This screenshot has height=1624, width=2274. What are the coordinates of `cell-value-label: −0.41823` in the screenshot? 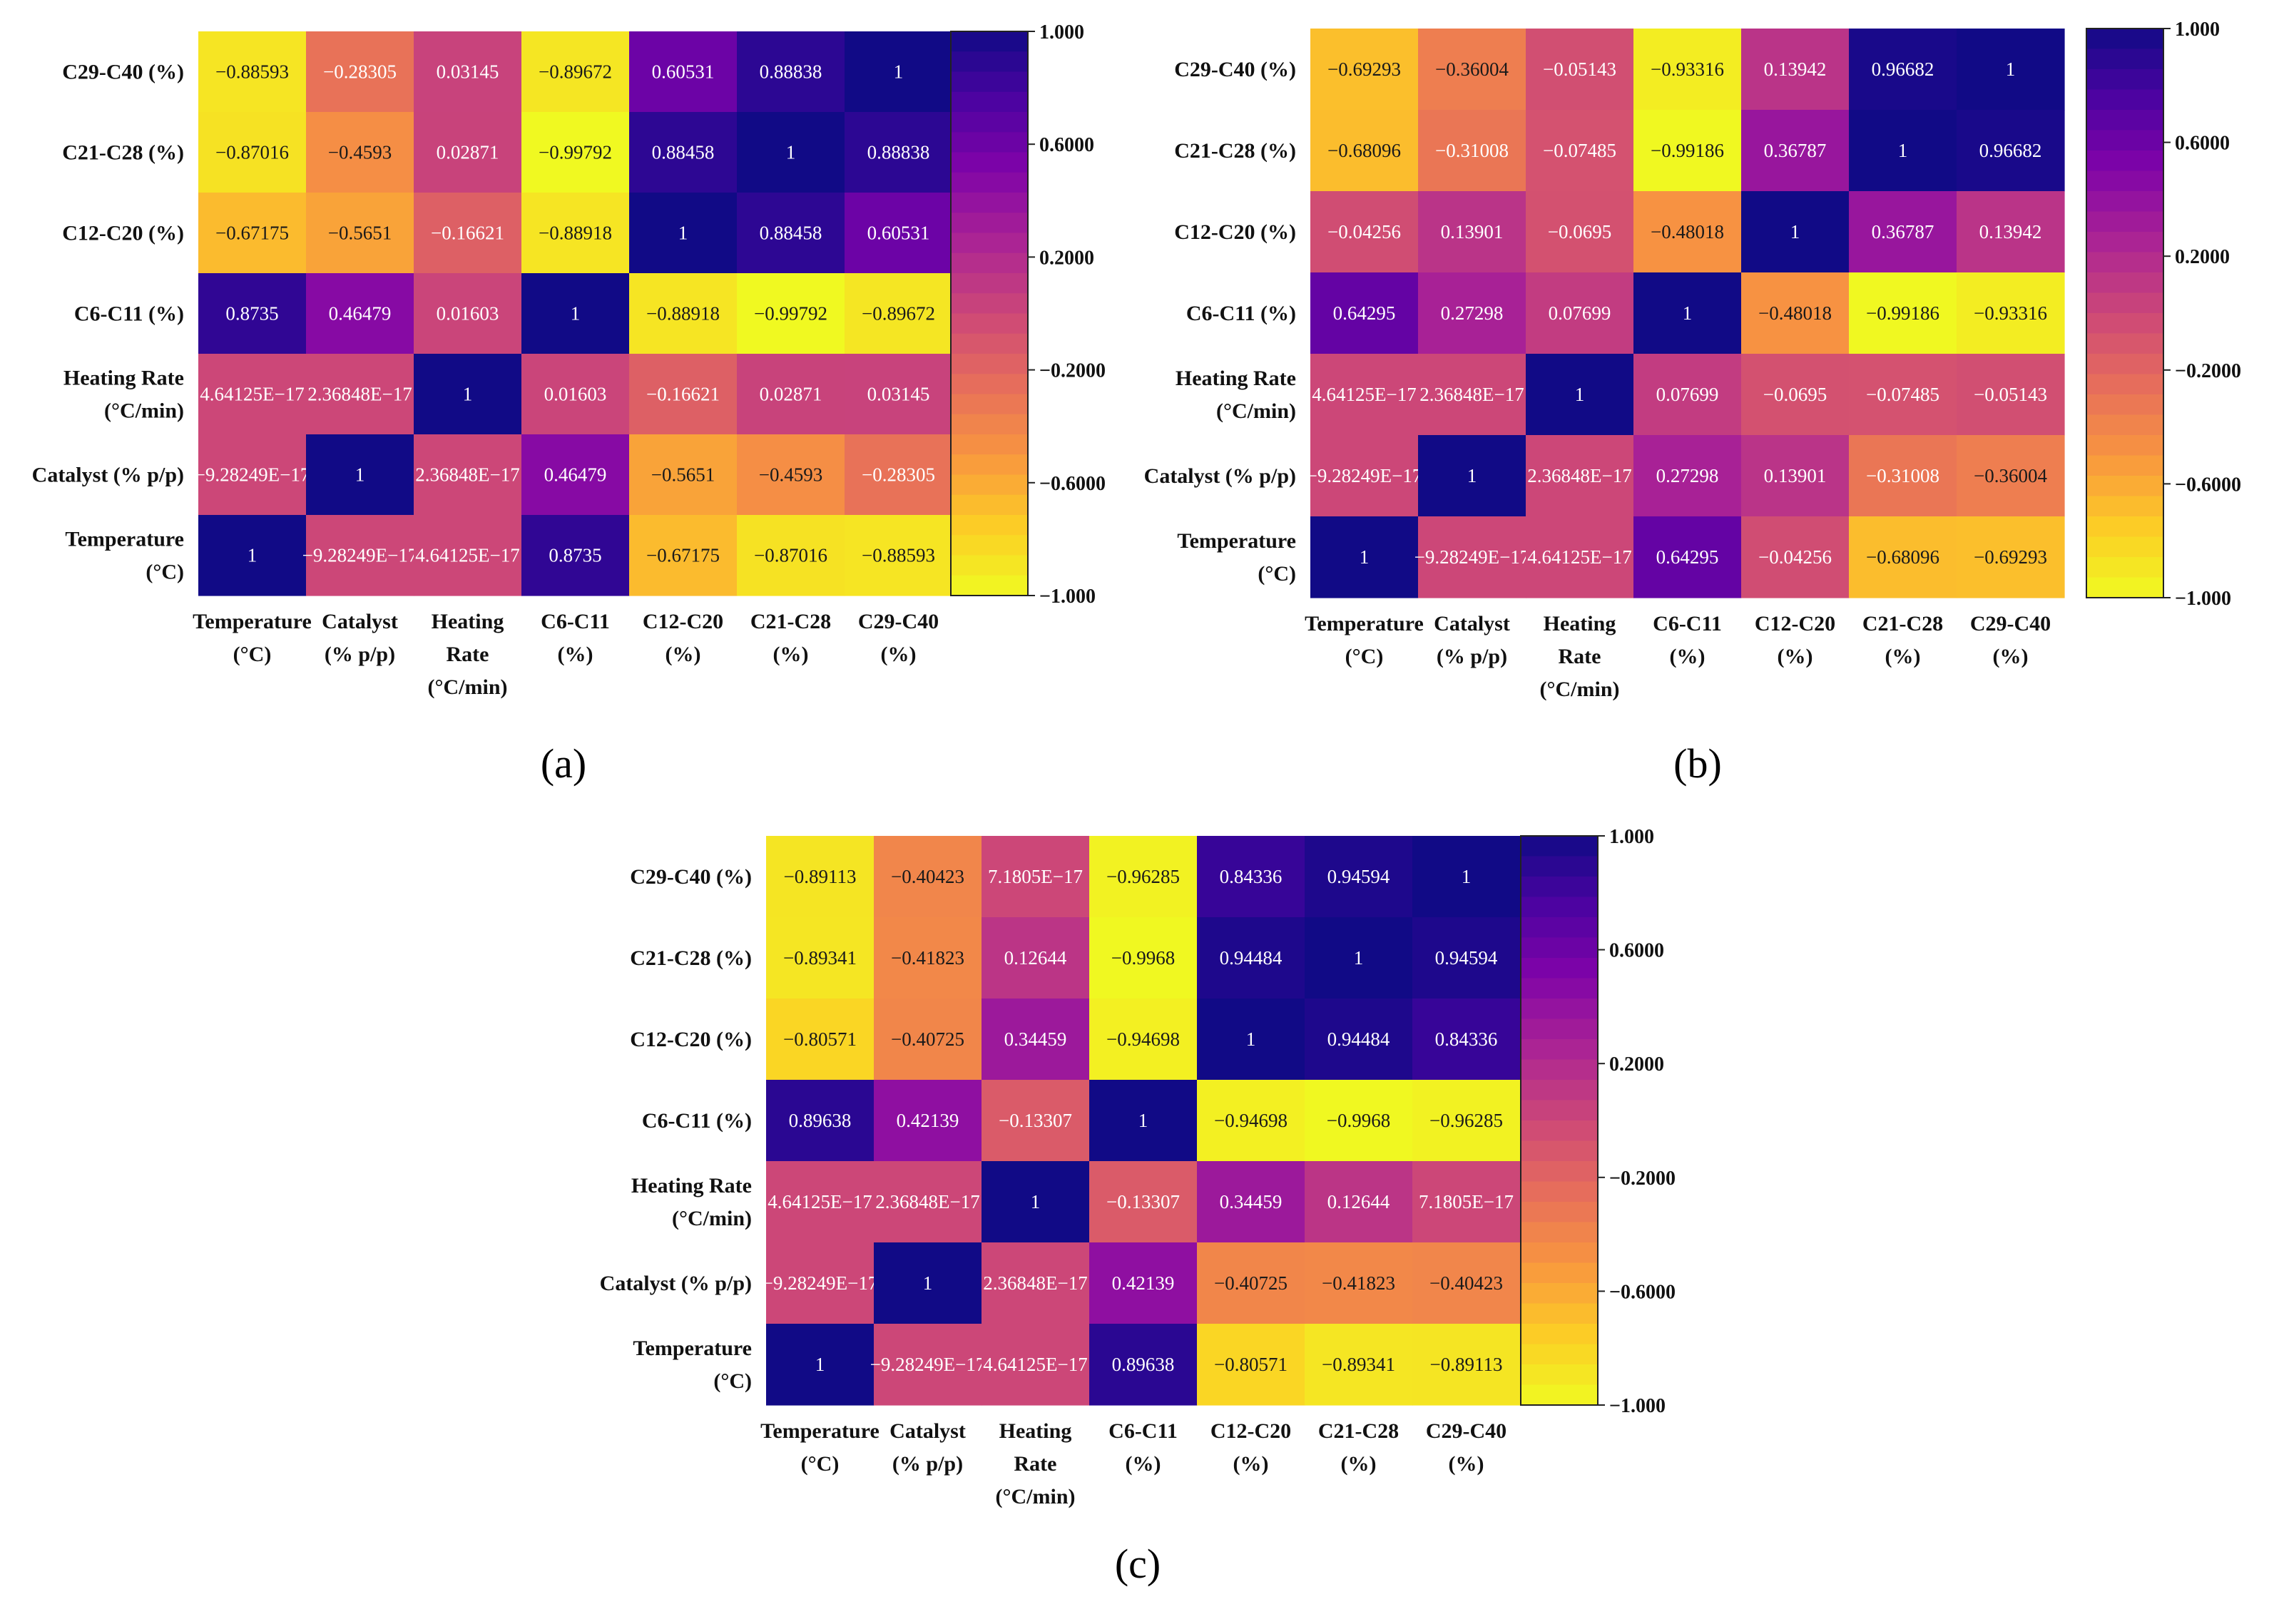 It's located at (1359, 1283).